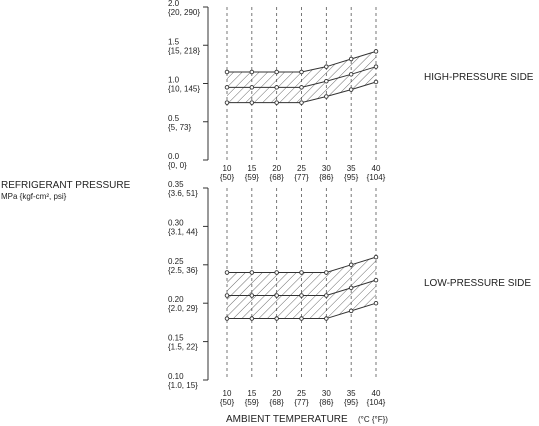 The image size is (539, 426). Describe the element at coordinates (176, 299) in the screenshot. I see `y-tick-label: 0.20` at that location.